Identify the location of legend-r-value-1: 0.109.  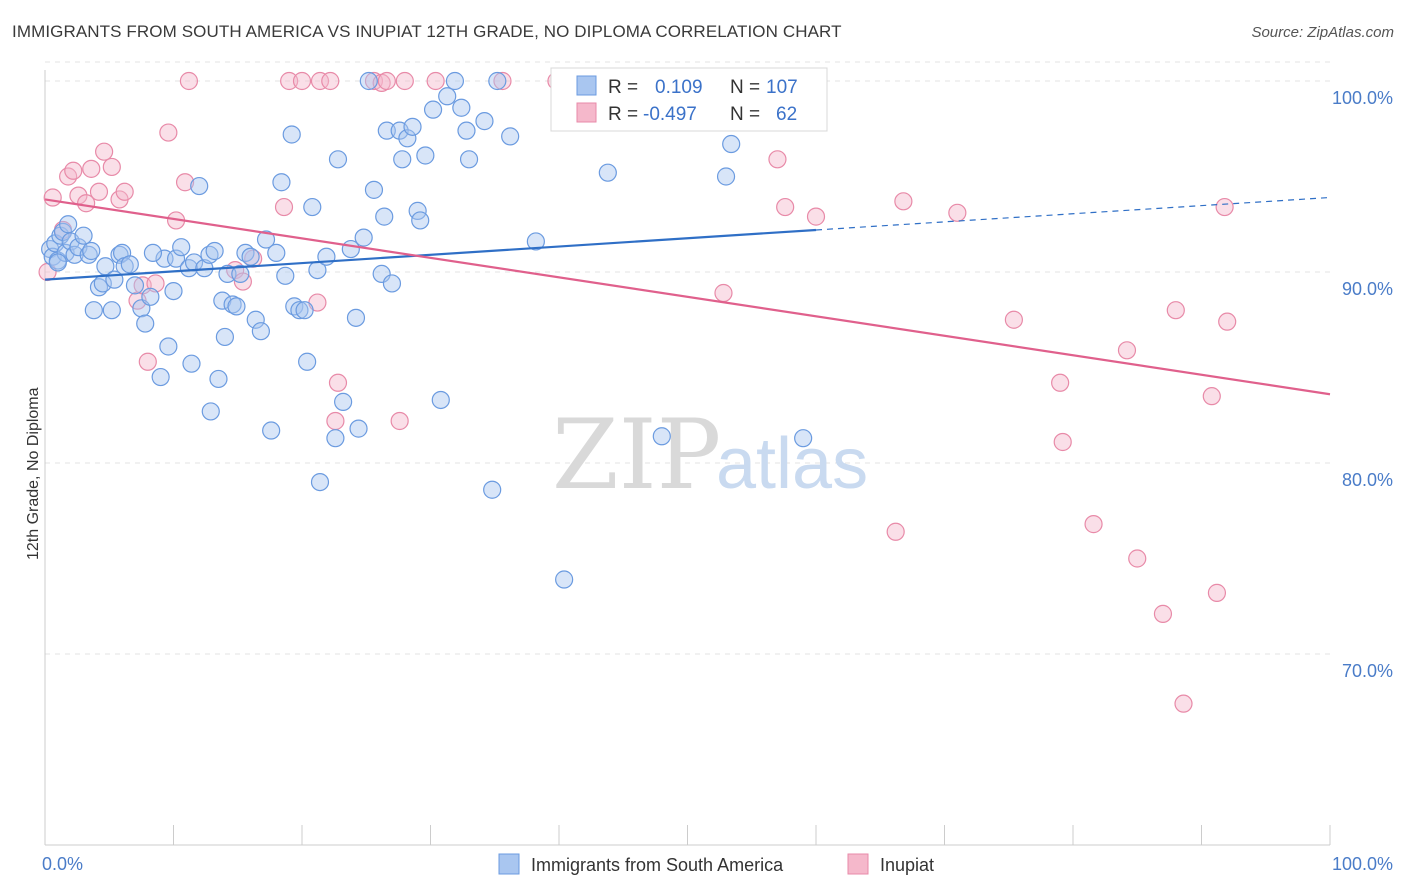
(679, 87).